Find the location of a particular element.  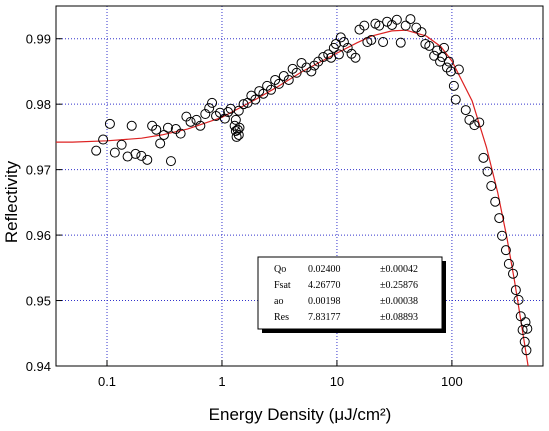

y-tick-label: 0.94 is located at coordinates (38, 366).